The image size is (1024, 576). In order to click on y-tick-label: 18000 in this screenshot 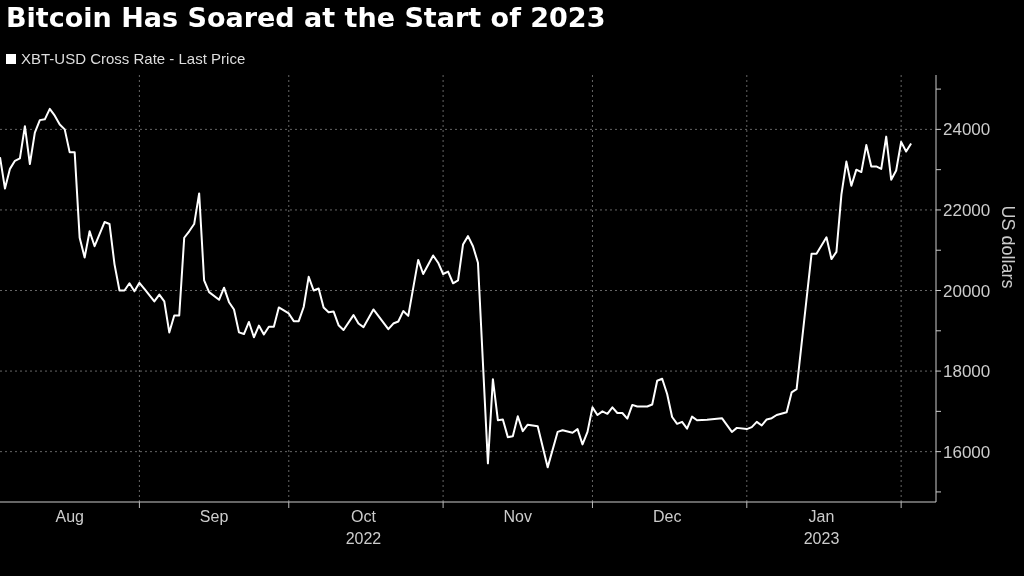, I will do `click(967, 372)`.